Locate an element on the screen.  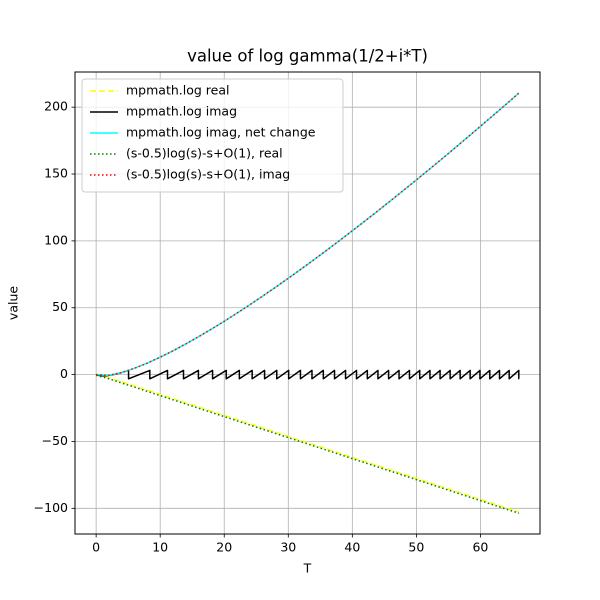
y-tick-label: 50 is located at coordinates (60, 306).